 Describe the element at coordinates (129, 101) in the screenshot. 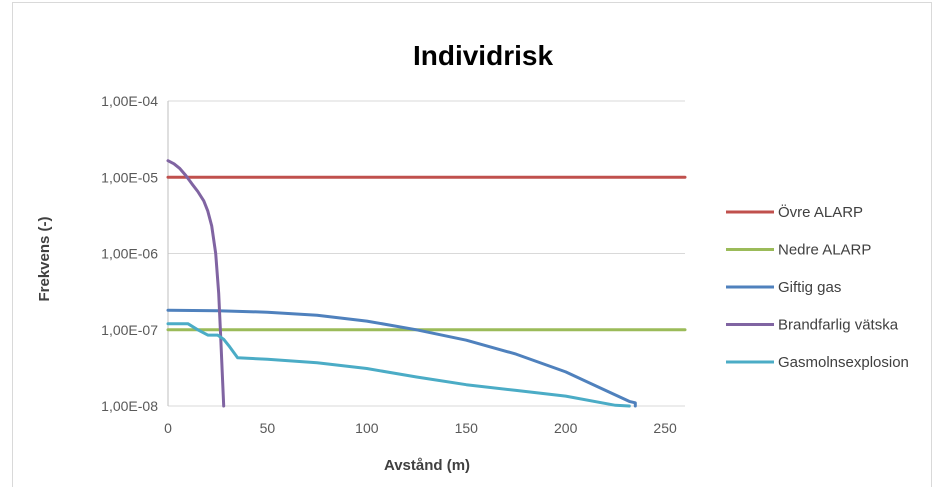

I see `y-tick-label: 1,00E-04` at that location.